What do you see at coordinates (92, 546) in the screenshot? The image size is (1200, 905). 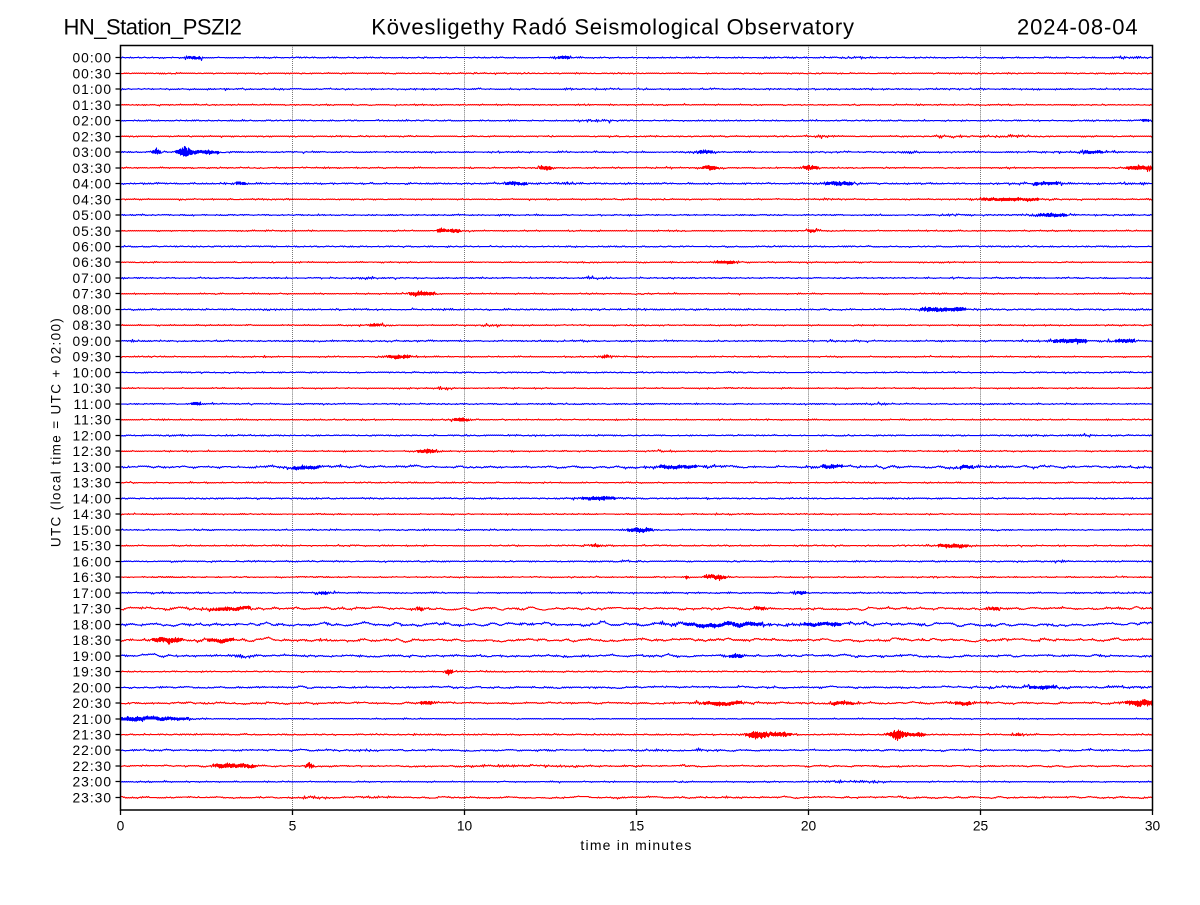 I see `svg-text: 15:30` at bounding box center [92, 546].